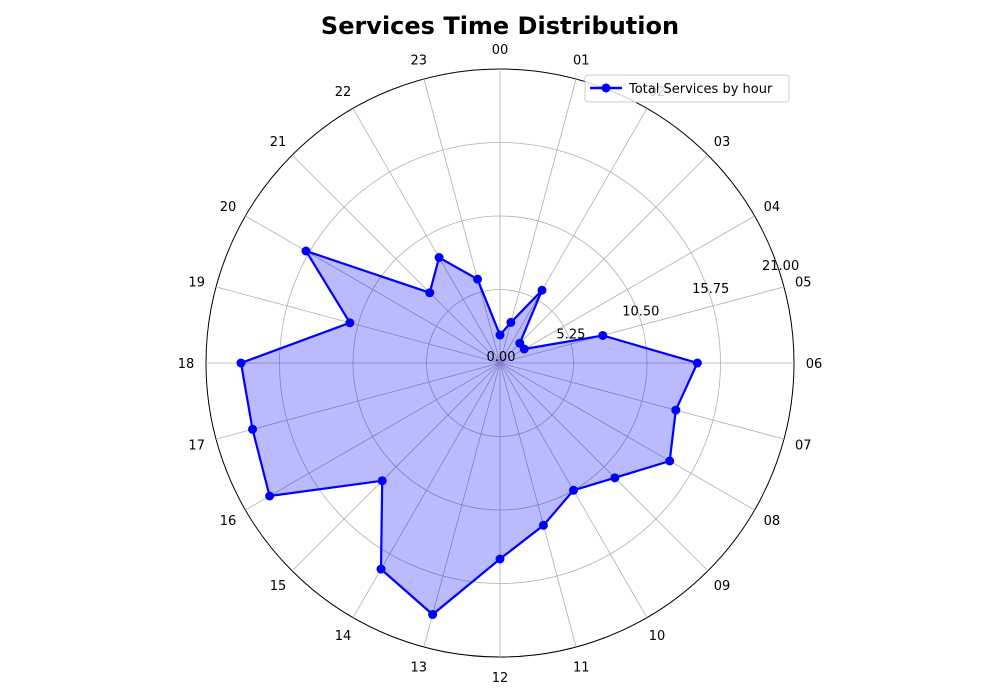 This screenshot has height=700, width=1000. I want to click on hour-tick-label: 07, so click(803, 445).